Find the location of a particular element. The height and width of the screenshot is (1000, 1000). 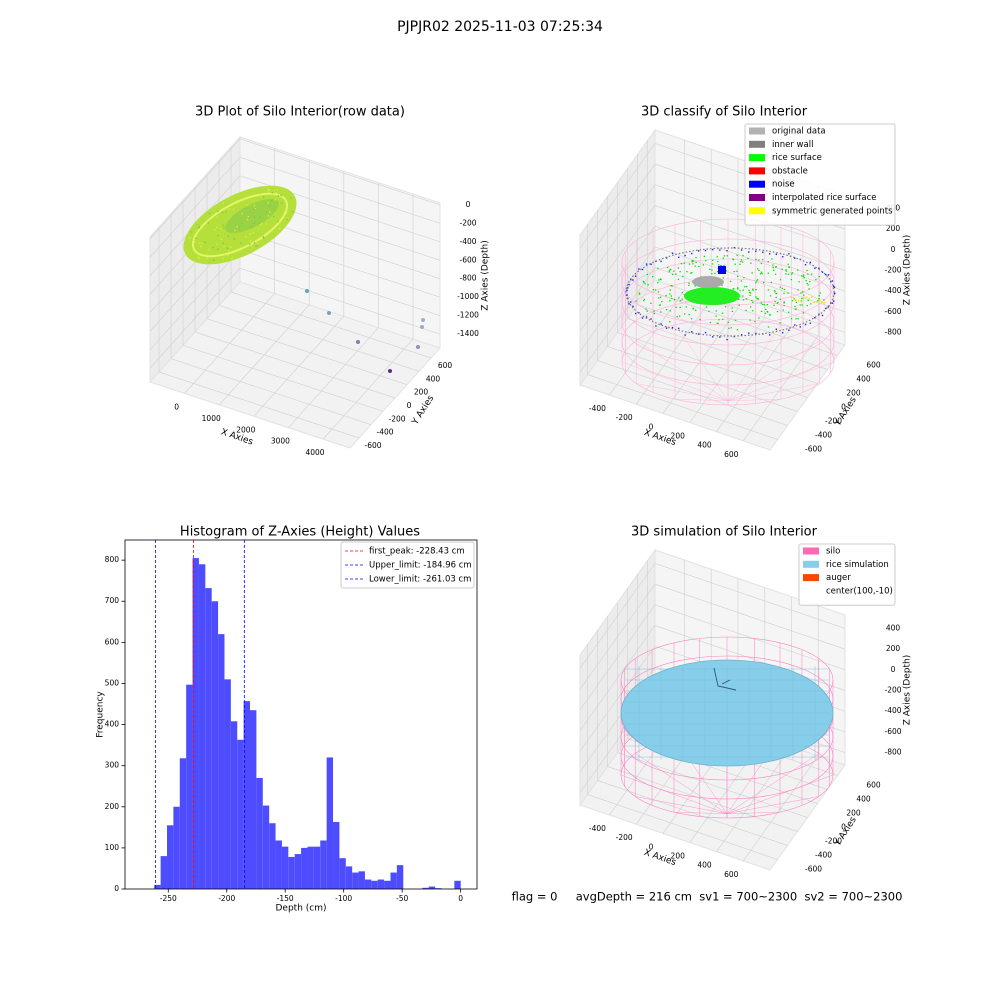

y-tick-label: 300 is located at coordinates (112, 765).